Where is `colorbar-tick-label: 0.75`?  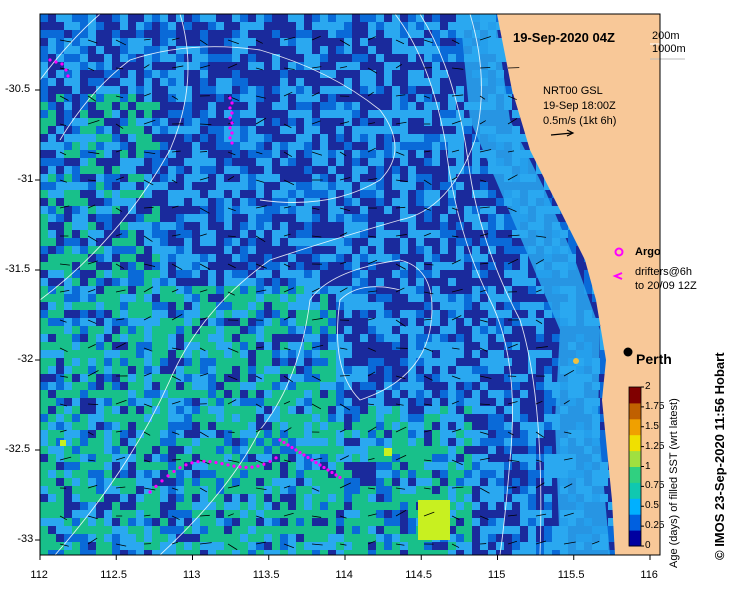
colorbar-tick-label: 0.75 is located at coordinates (655, 486).